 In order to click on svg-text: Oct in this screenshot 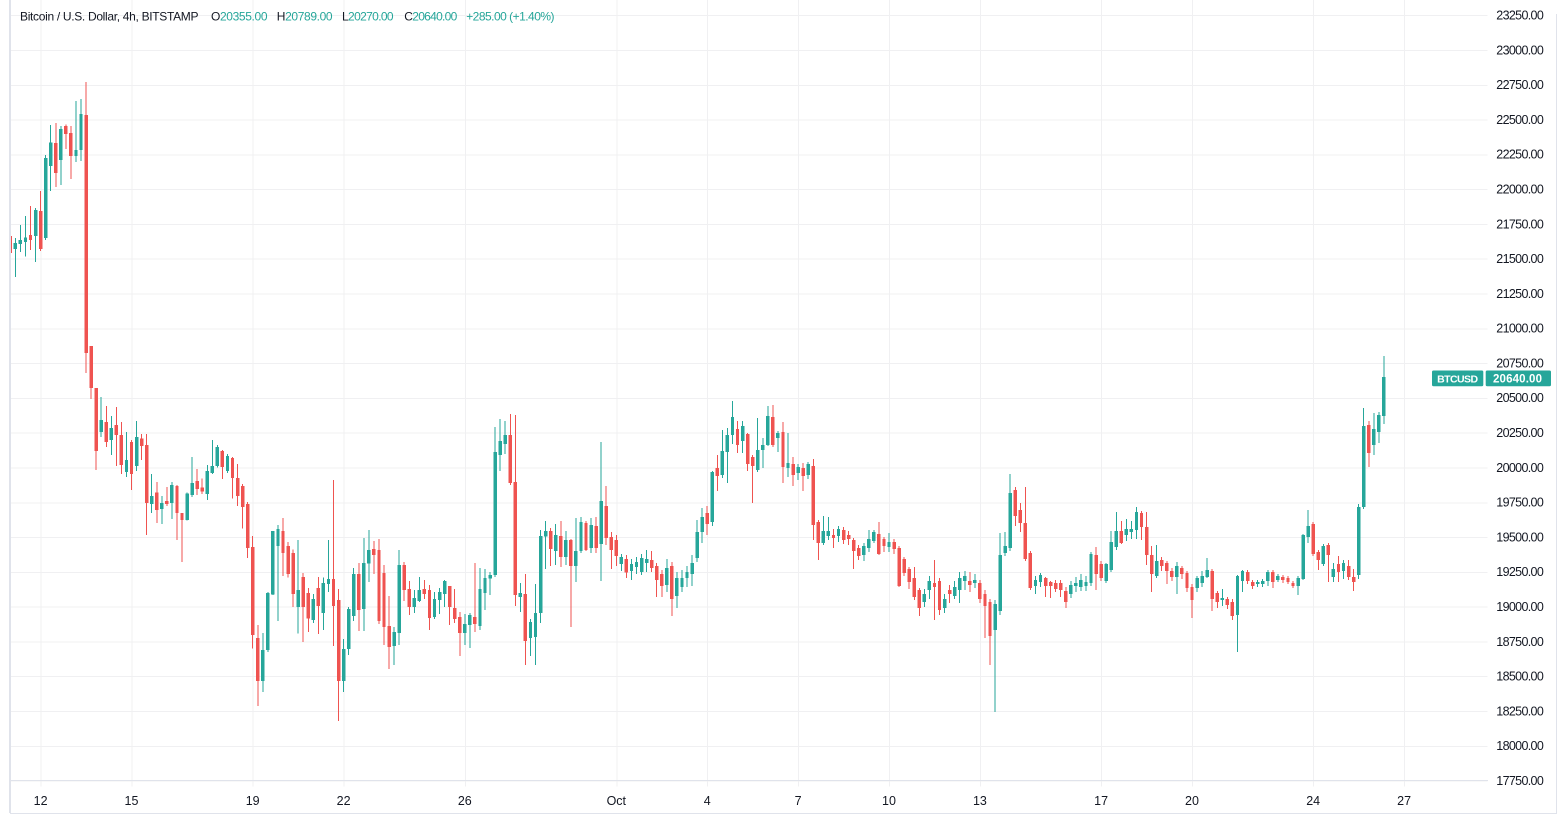, I will do `click(617, 801)`.